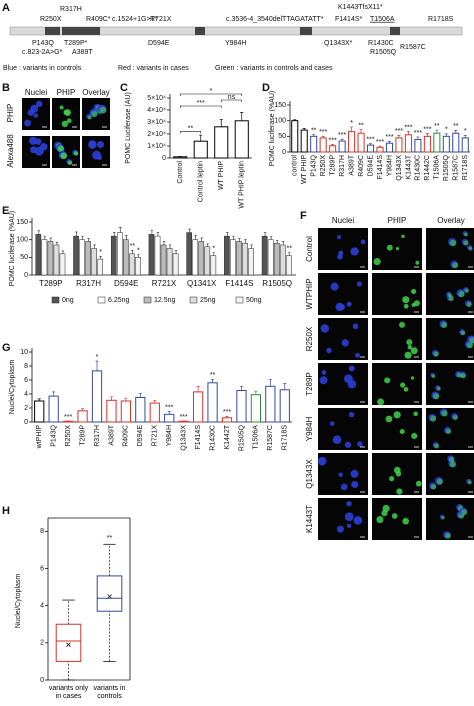  I want to click on variant-label: A389T, so click(82, 52).